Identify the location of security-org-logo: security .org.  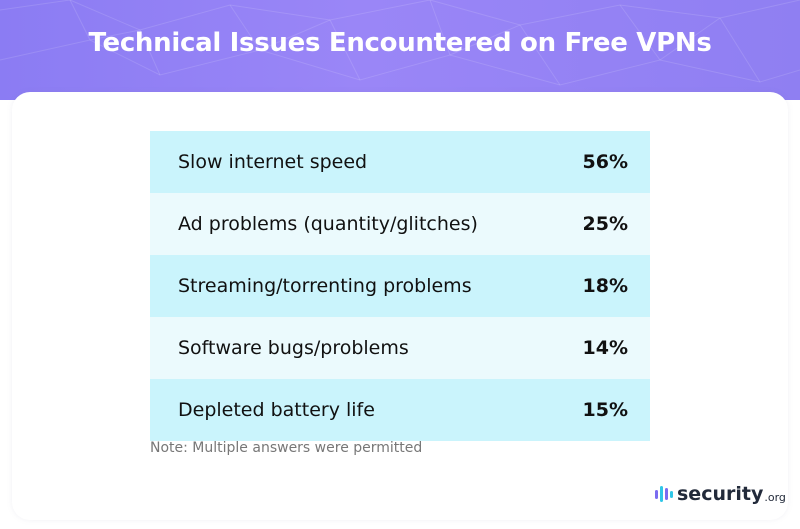
(720, 494).